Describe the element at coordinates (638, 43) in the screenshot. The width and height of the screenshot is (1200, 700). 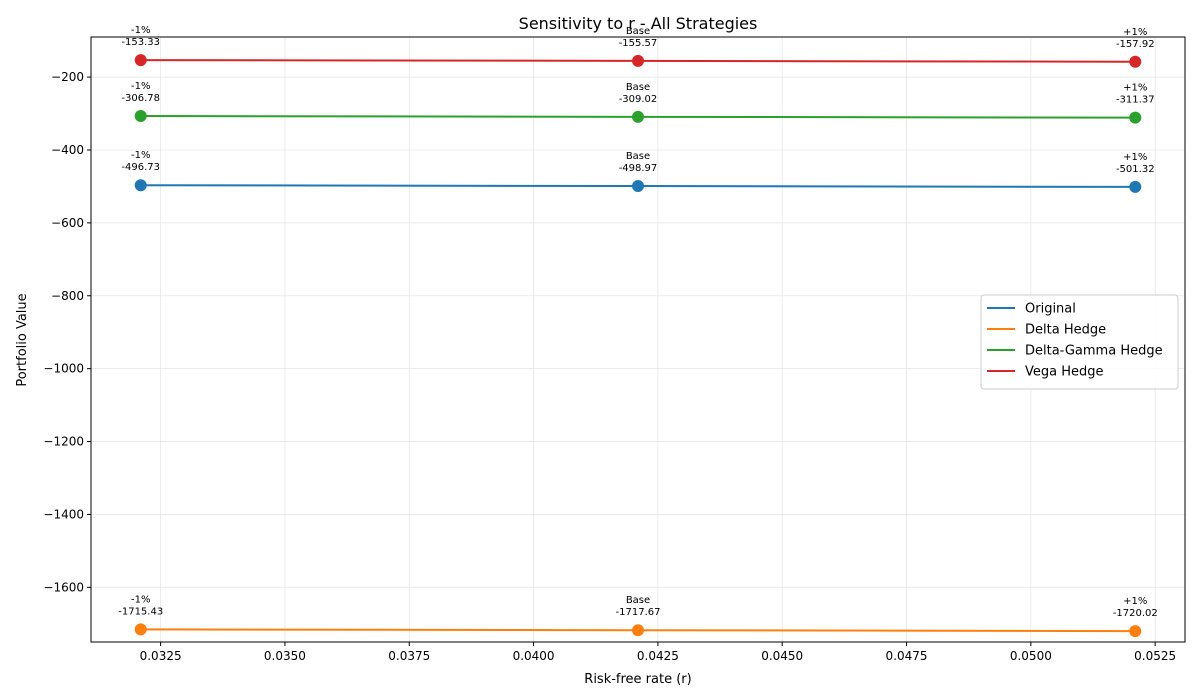
I see `data-label-value: -155.57` at that location.